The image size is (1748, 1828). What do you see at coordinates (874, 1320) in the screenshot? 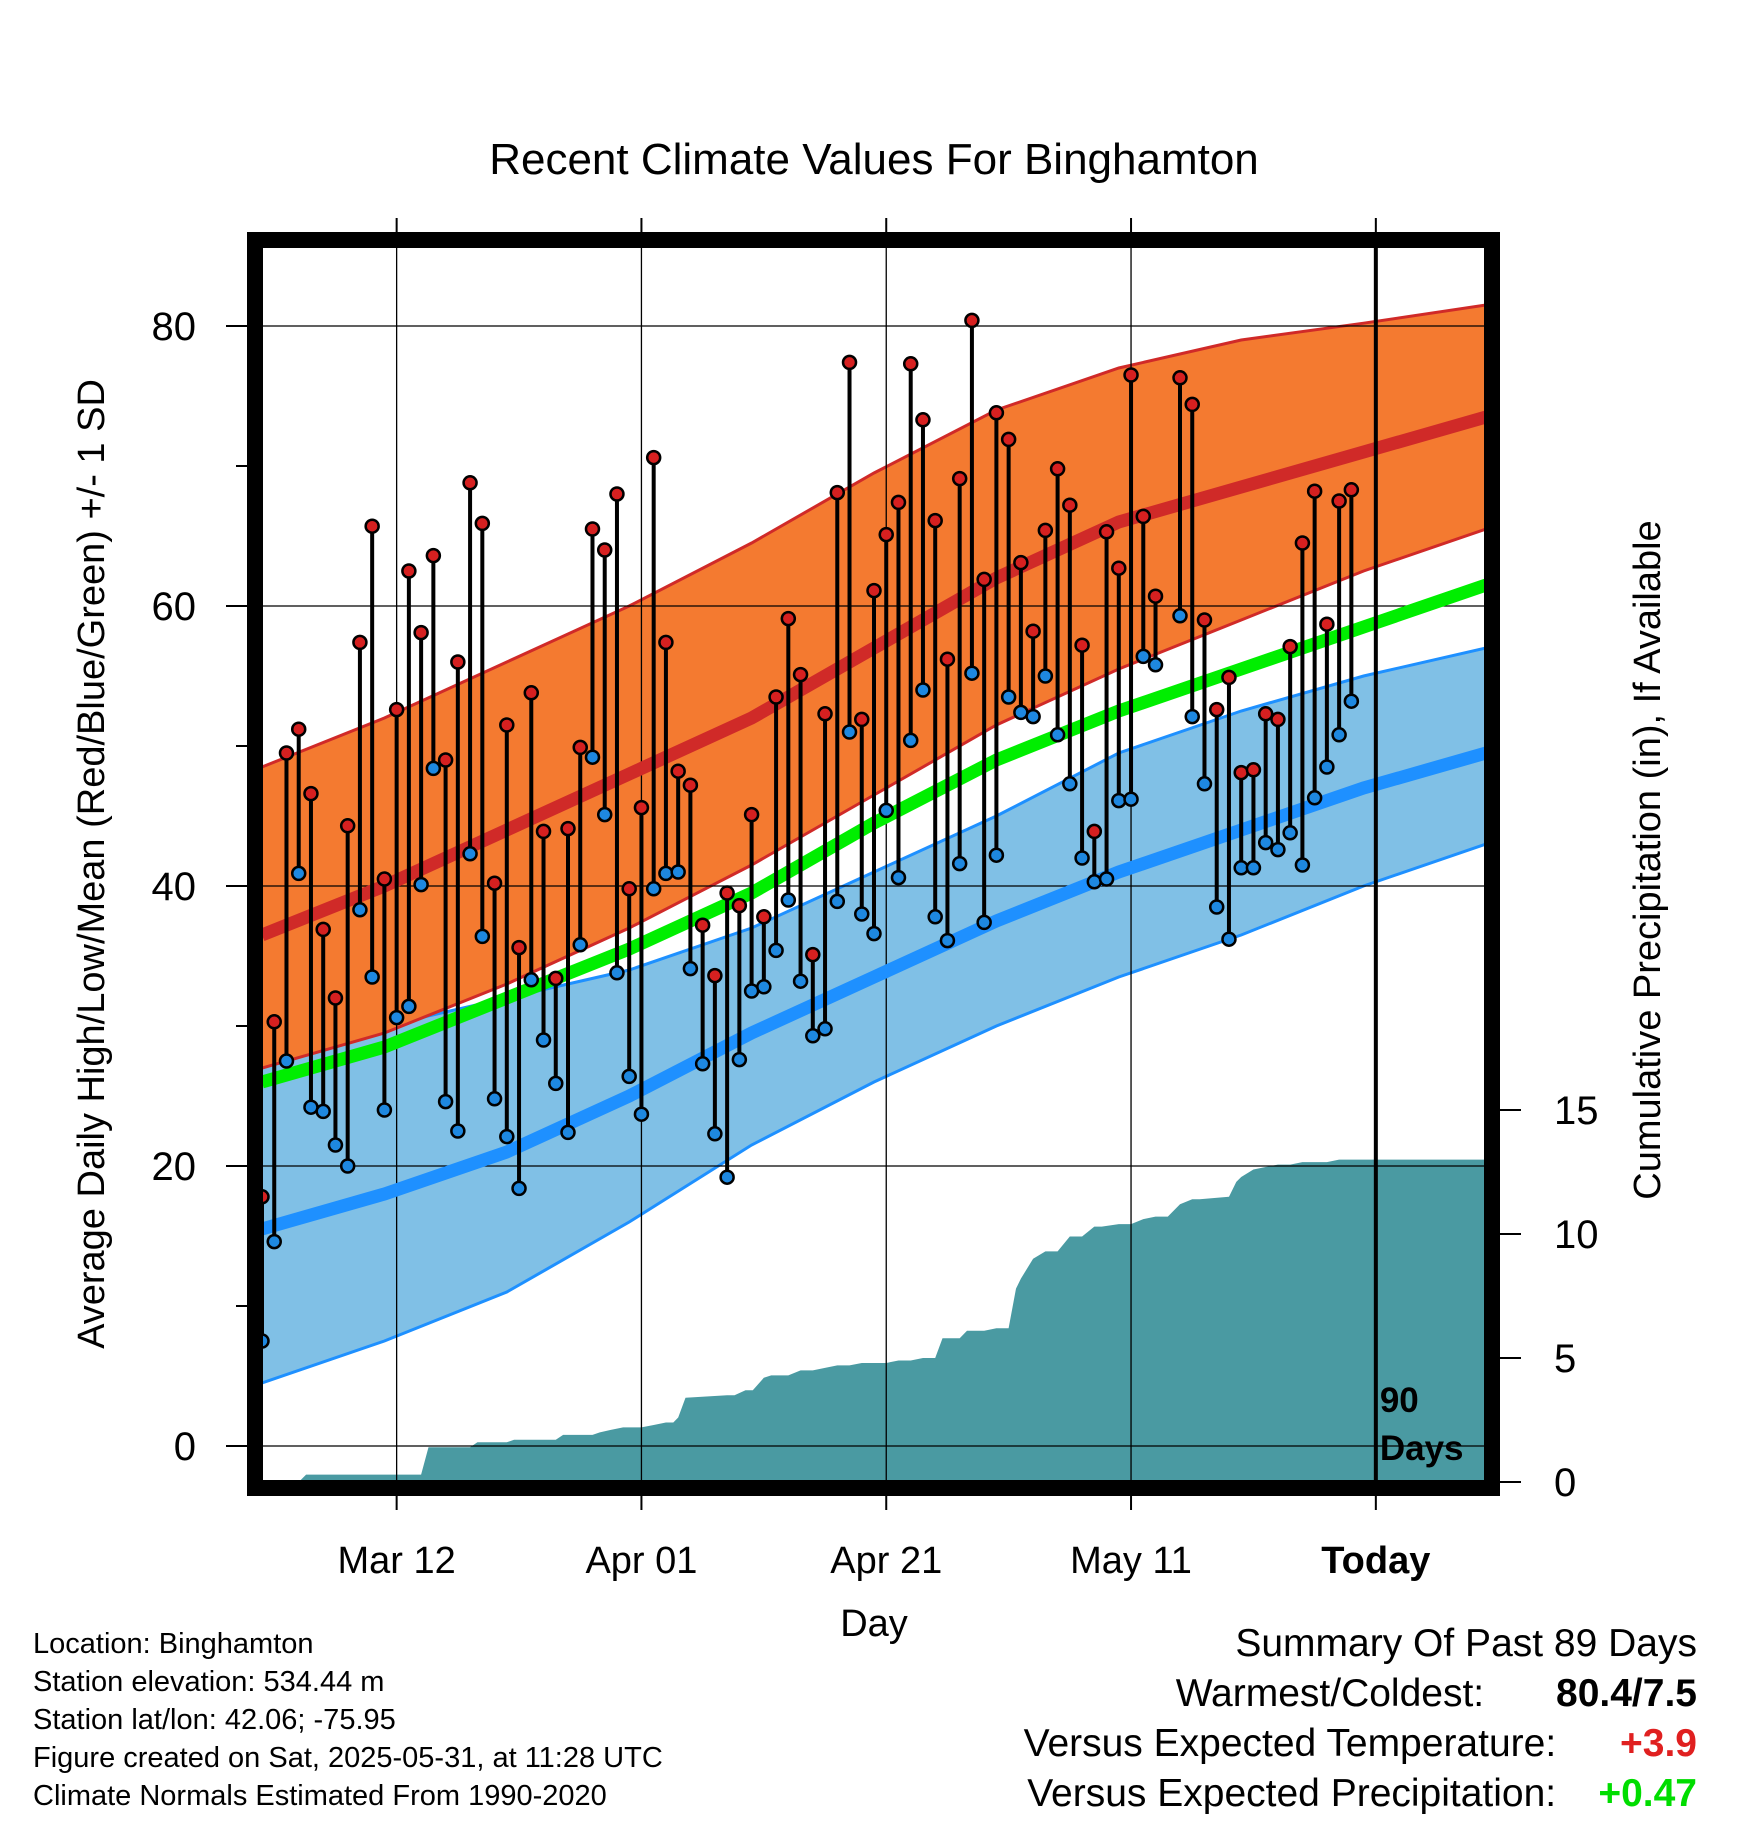
I see `precip-area` at bounding box center [874, 1320].